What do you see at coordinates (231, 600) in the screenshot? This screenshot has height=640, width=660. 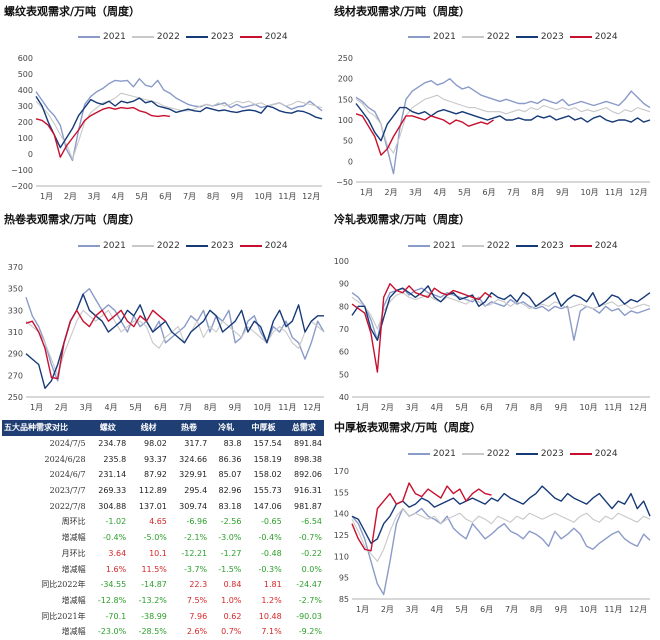 I see `table-cell: 1.0%` at bounding box center [231, 600].